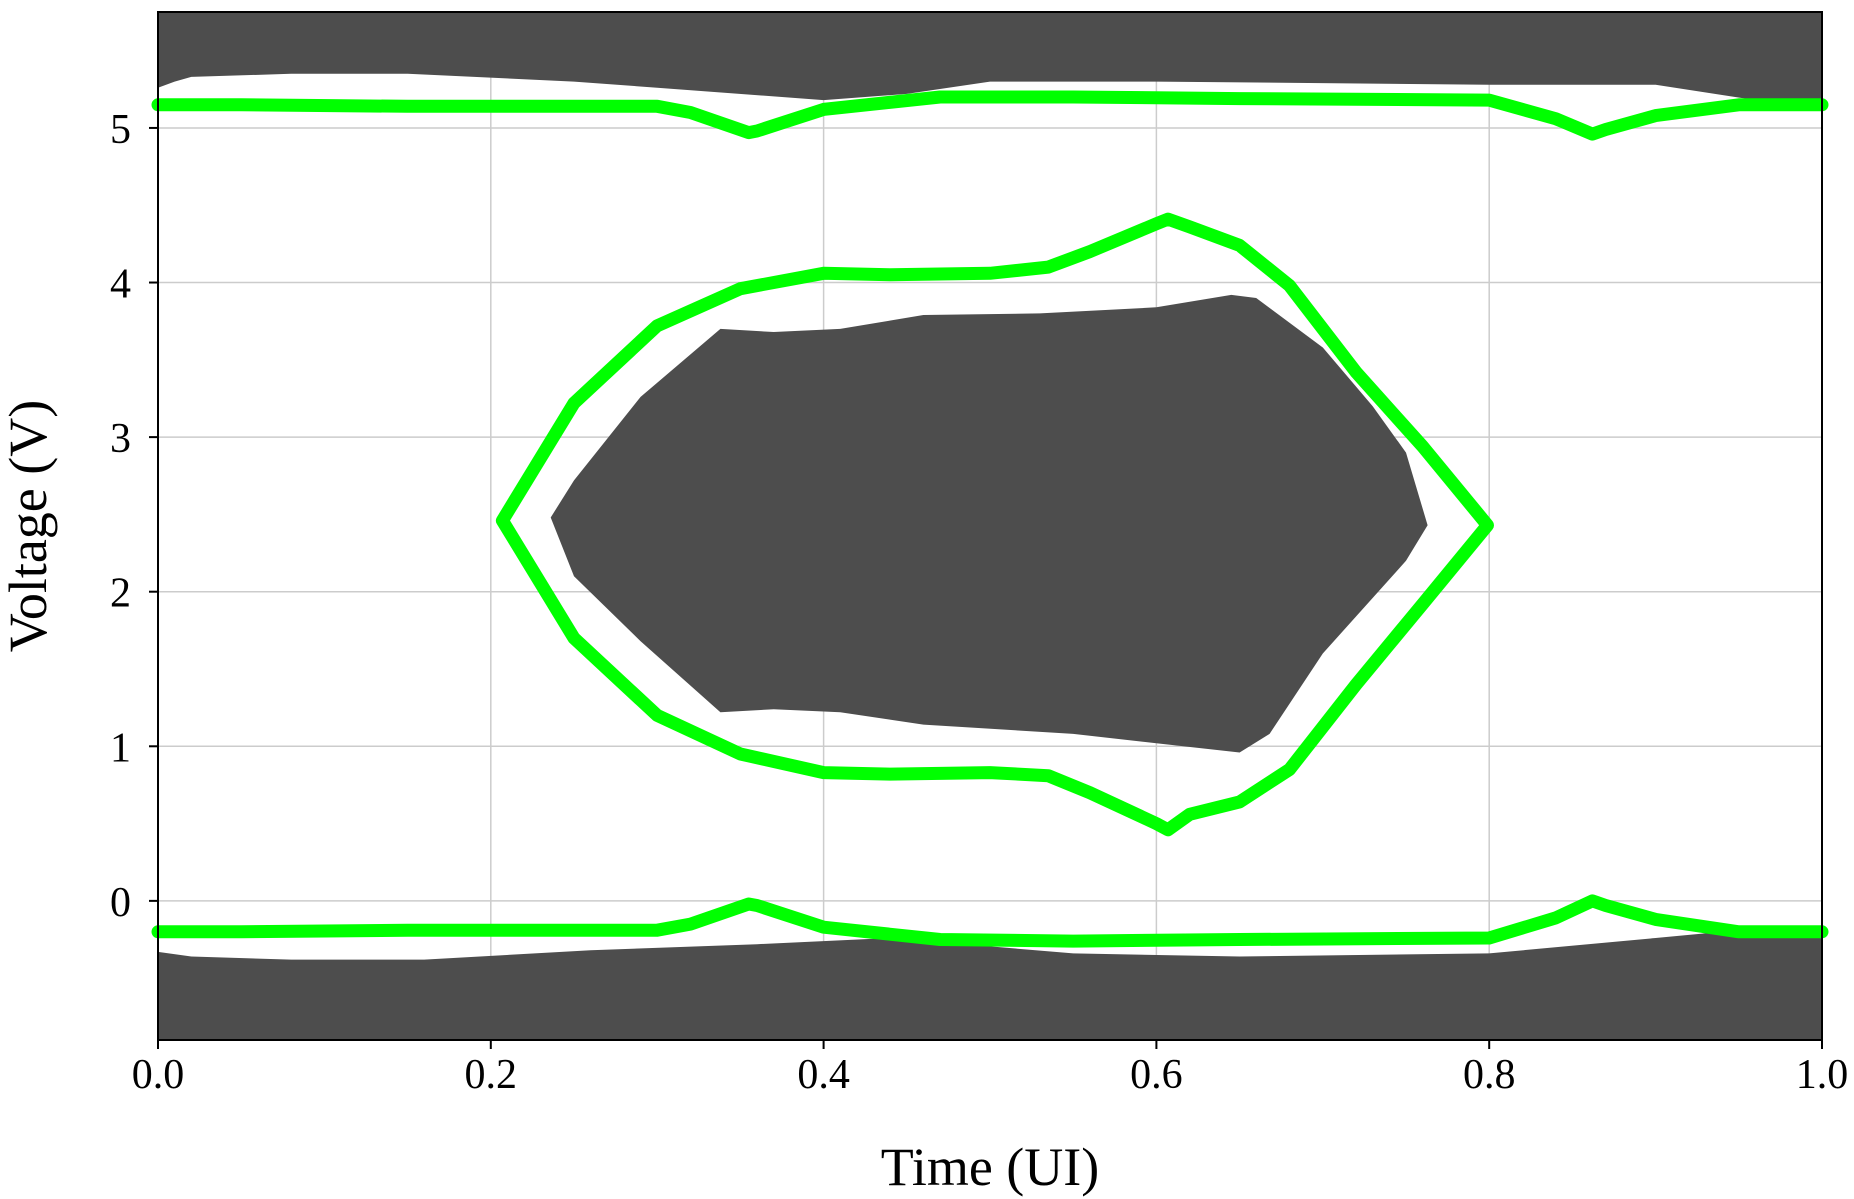 This screenshot has height=1199, width=1854. Describe the element at coordinates (1822, 1075) in the screenshot. I see `x-tick-label: 1.0` at that location.